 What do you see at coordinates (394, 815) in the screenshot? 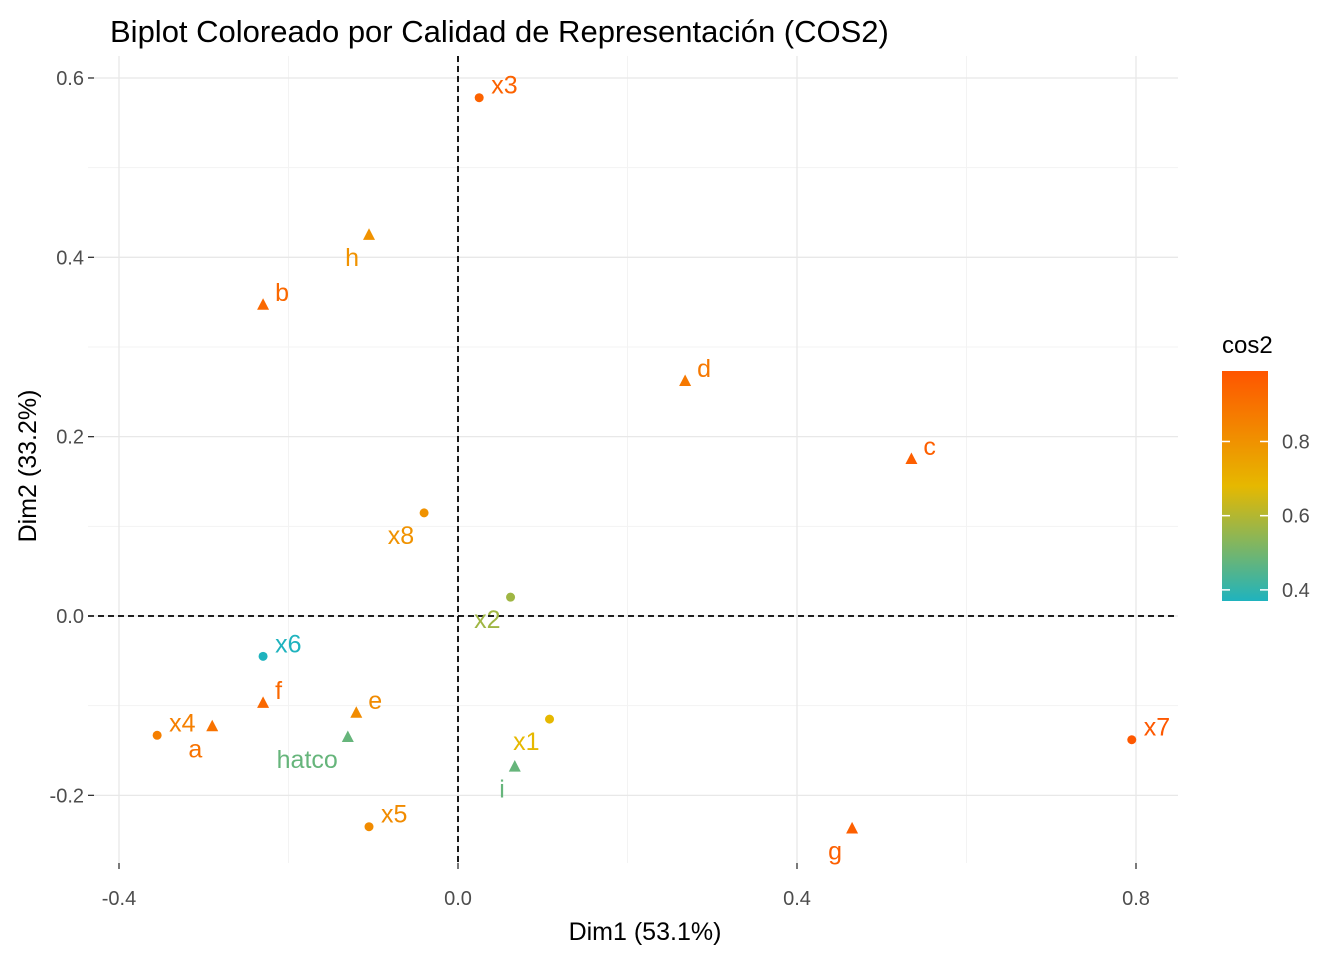
I see `point-label: x5` at bounding box center [394, 815].